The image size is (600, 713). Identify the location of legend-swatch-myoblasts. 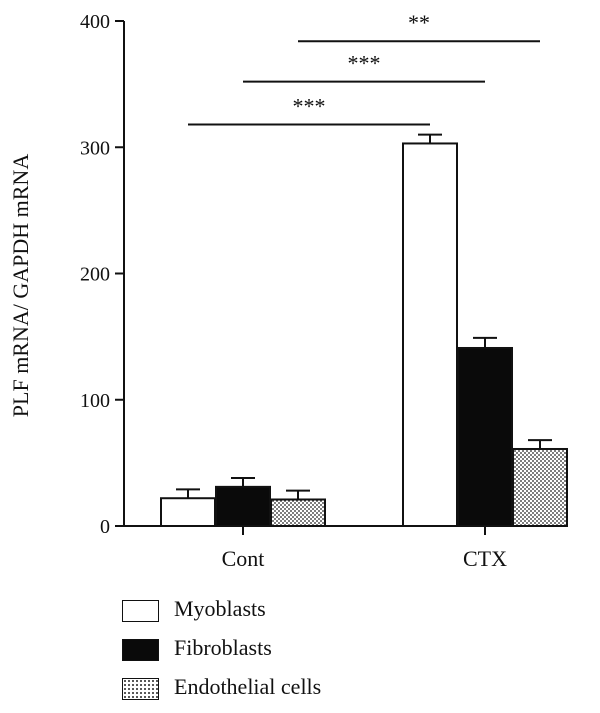
(140, 611).